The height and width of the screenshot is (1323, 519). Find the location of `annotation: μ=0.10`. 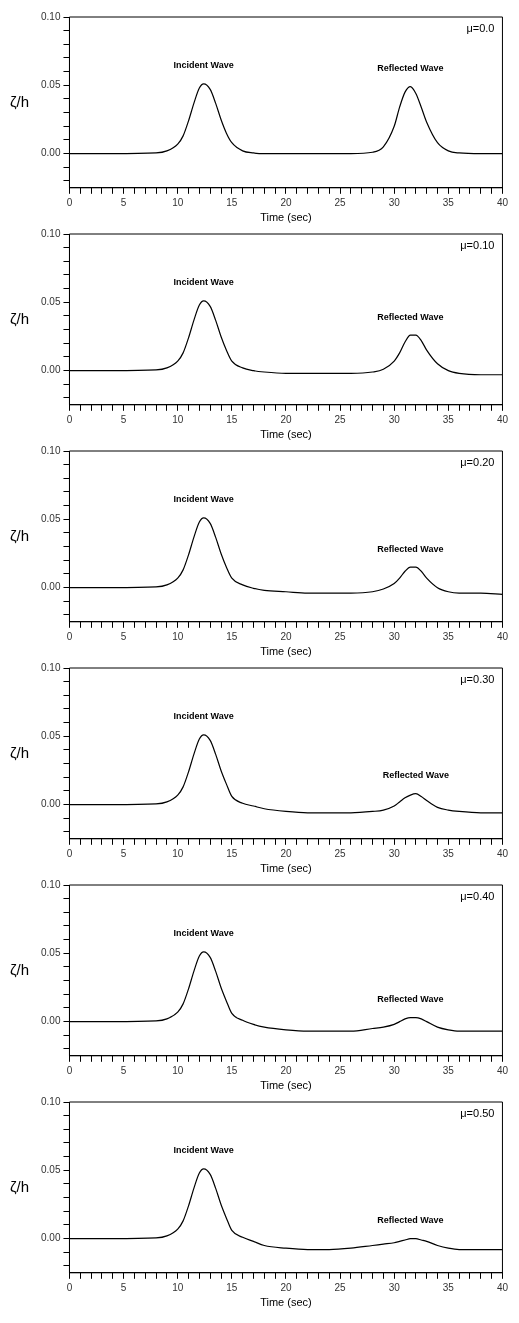

annotation: μ=0.10 is located at coordinates (477, 245).